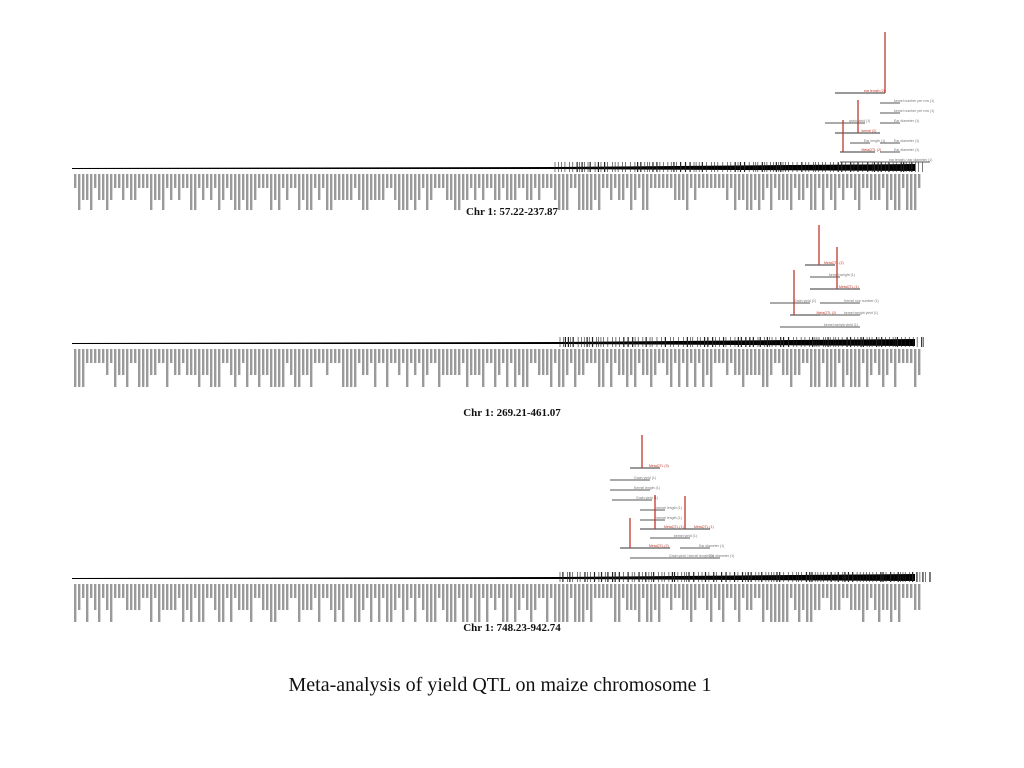 The height and width of the screenshot is (768, 1024). Describe the element at coordinates (512, 628) in the screenshot. I see `panel-caption: Chr 1: 748.23-942.74` at that location.